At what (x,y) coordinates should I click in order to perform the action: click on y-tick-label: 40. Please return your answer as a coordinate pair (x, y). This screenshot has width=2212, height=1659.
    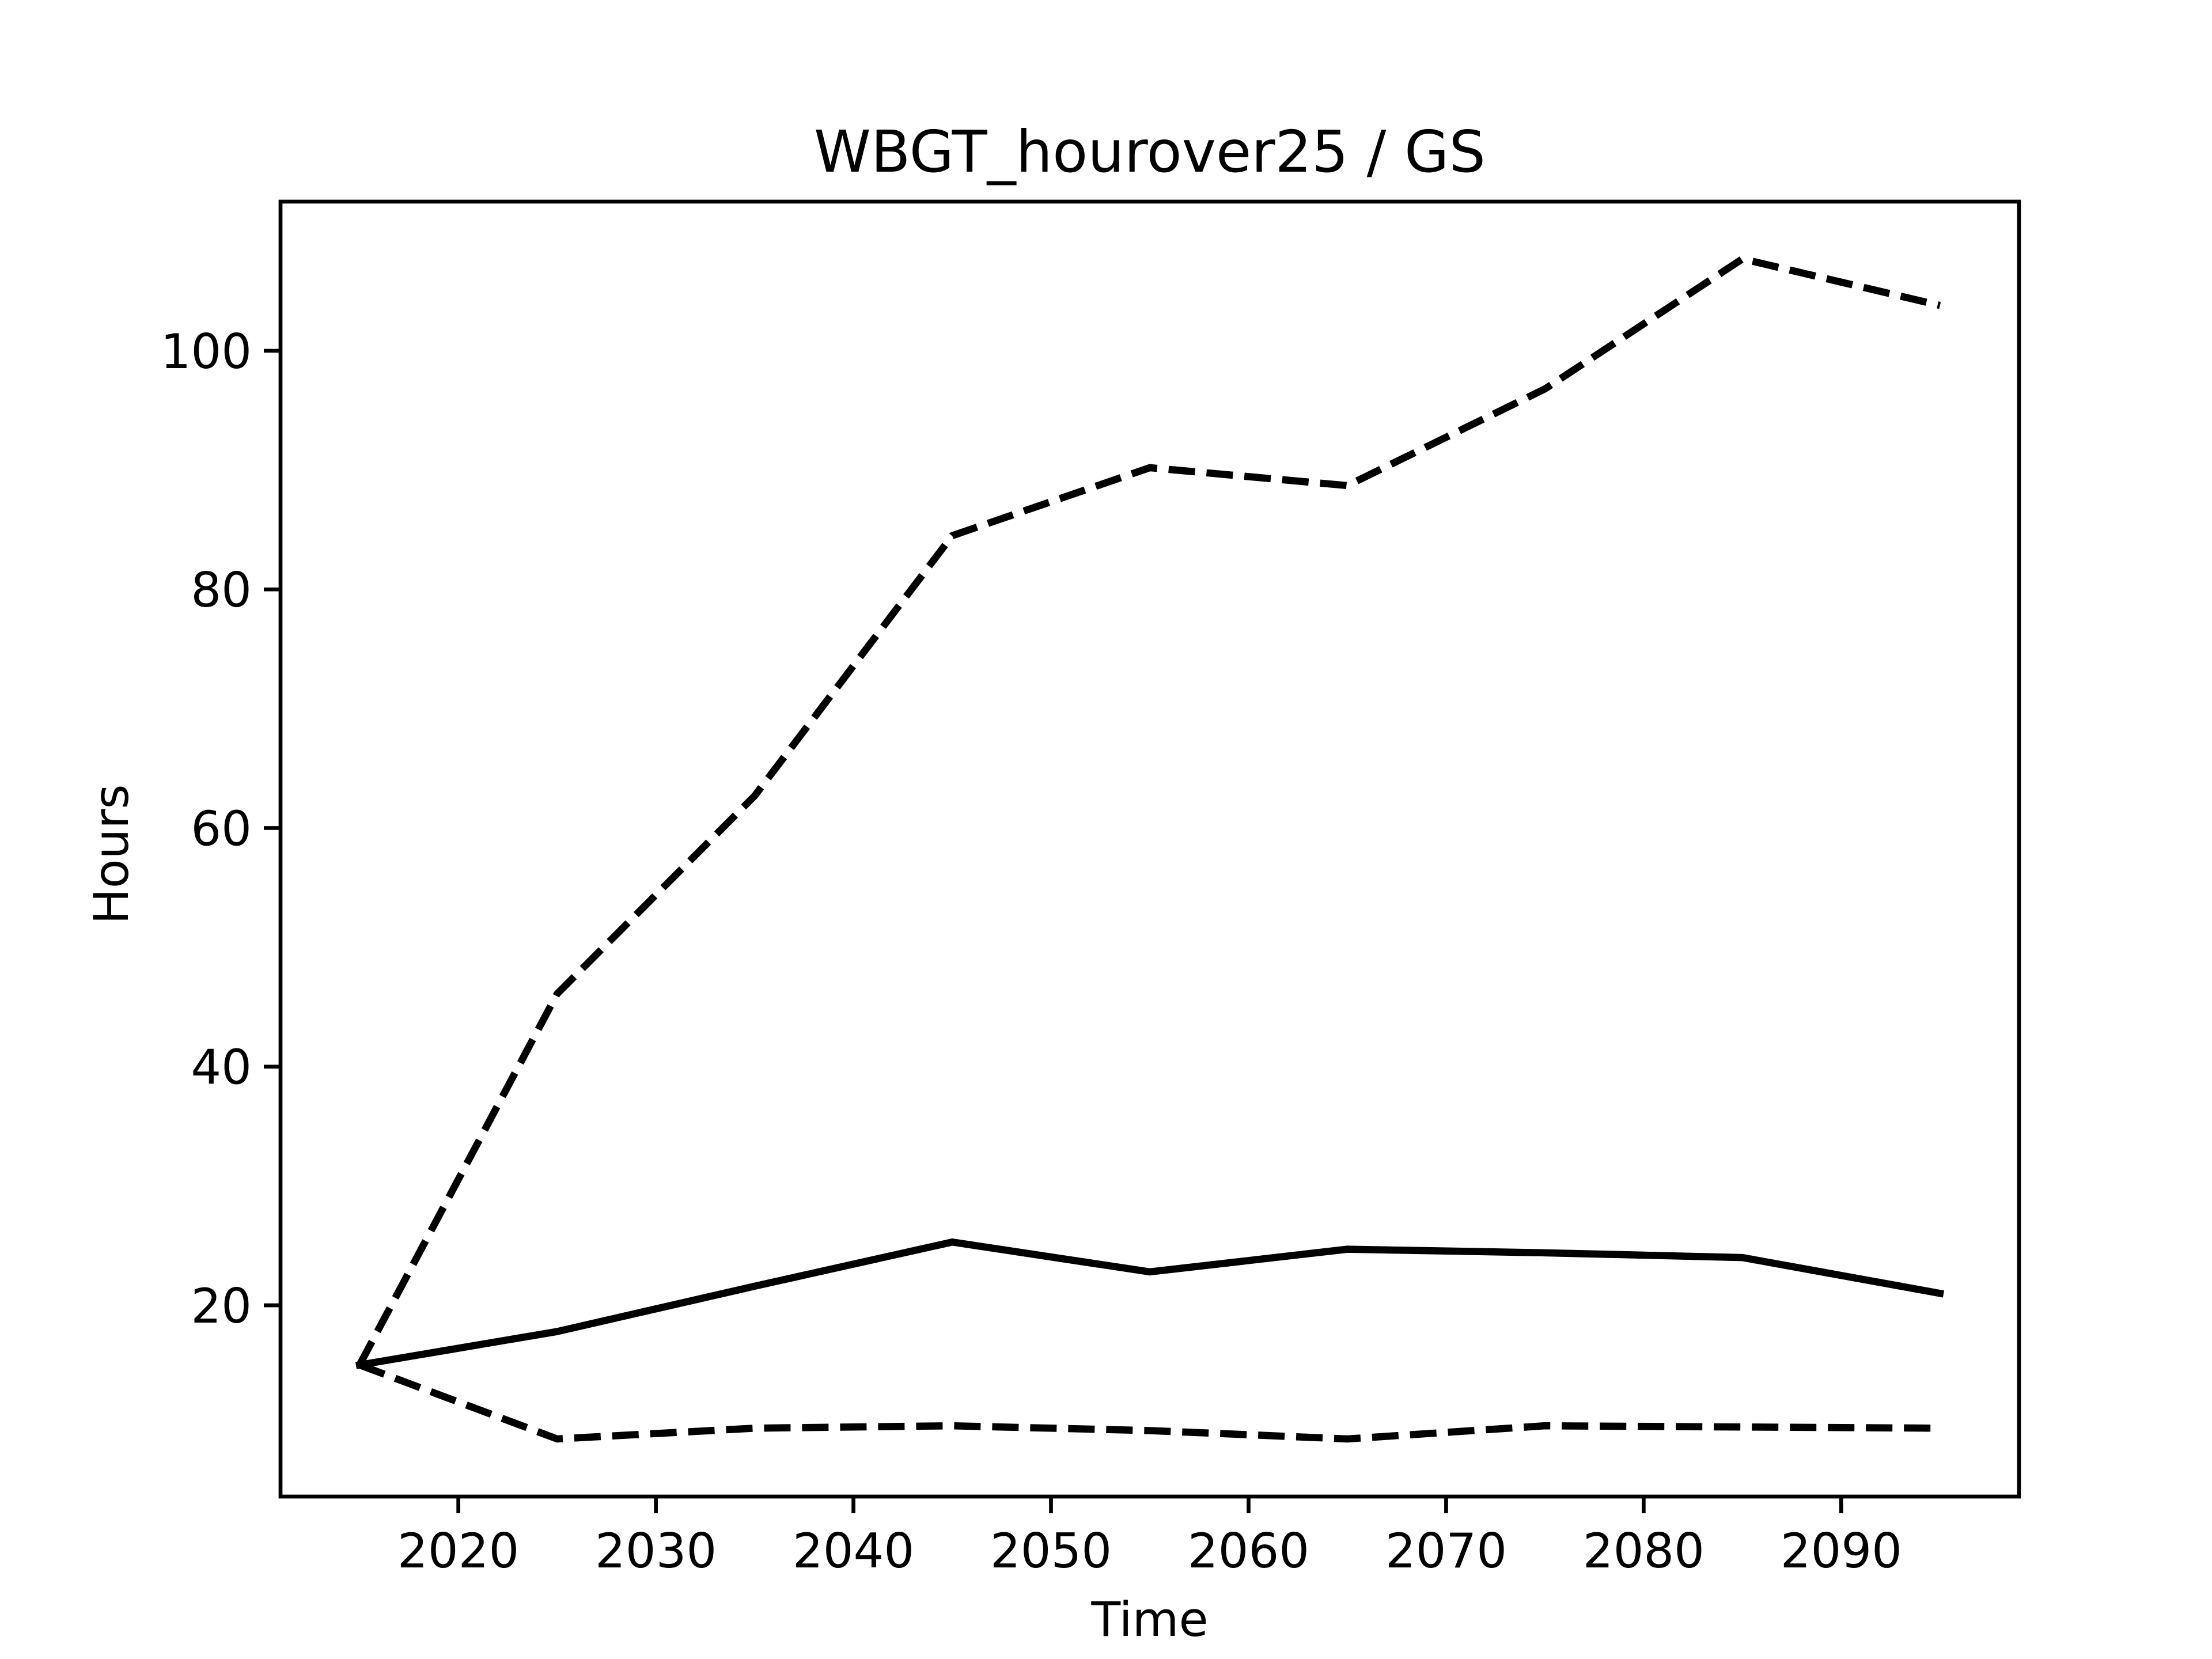
    Looking at the image, I should click on (221, 1068).